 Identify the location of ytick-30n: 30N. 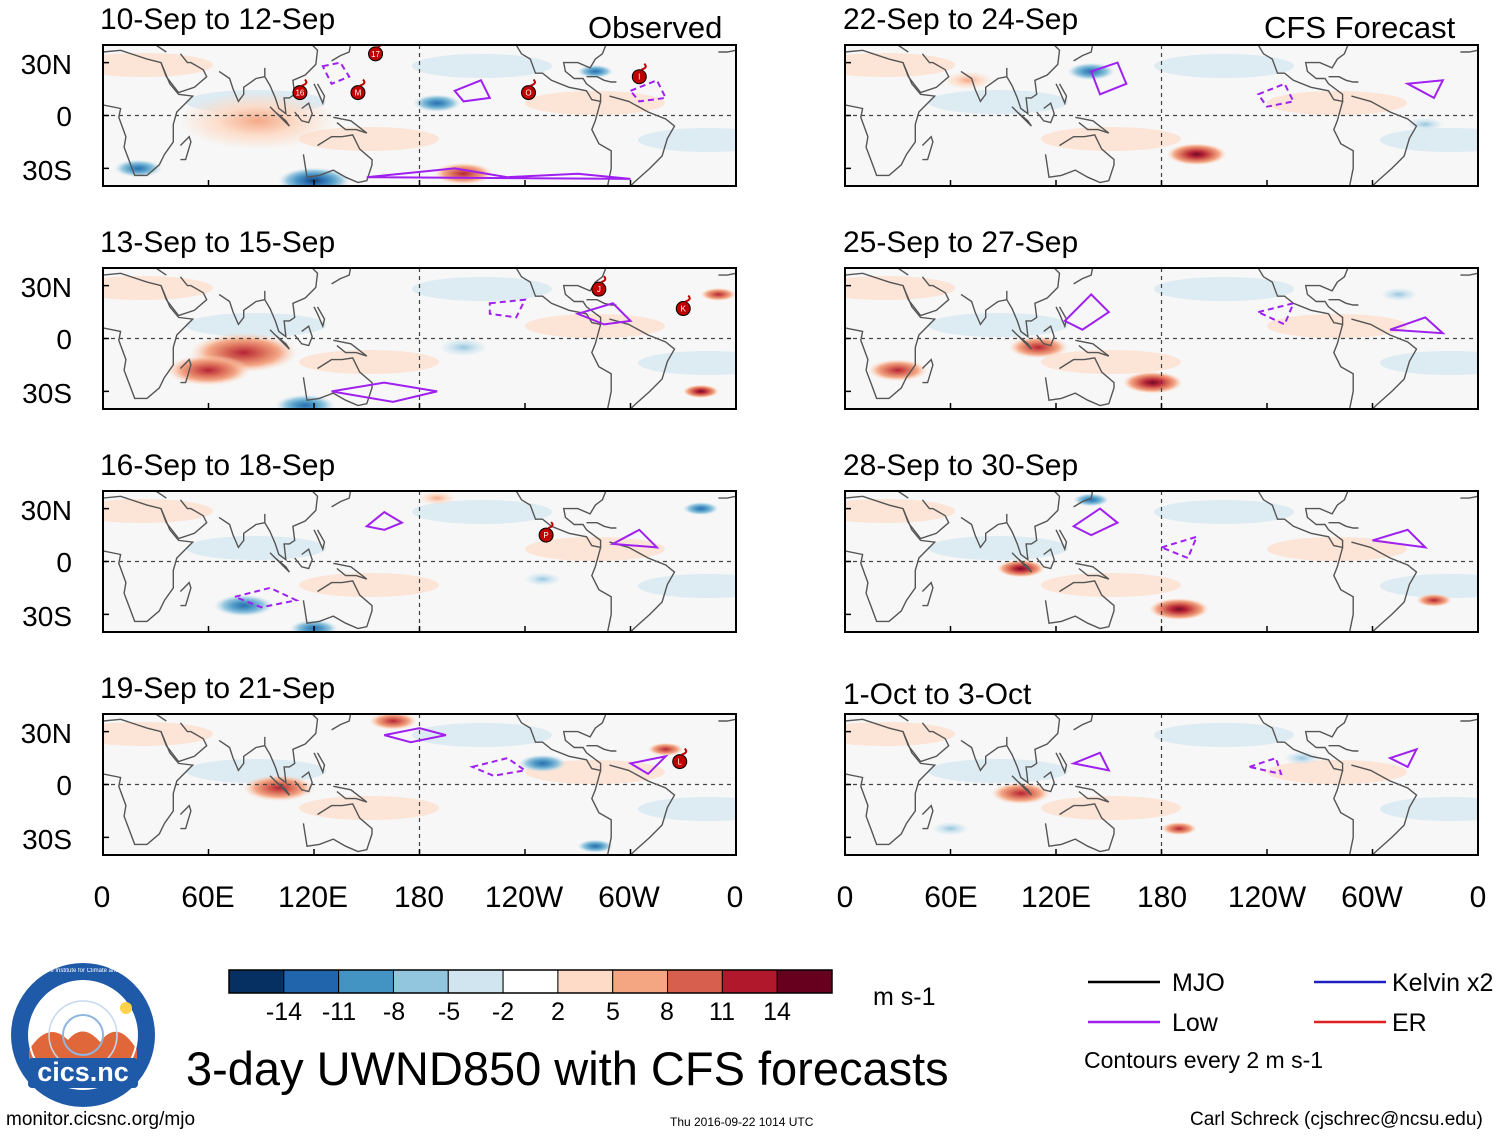
(46, 733).